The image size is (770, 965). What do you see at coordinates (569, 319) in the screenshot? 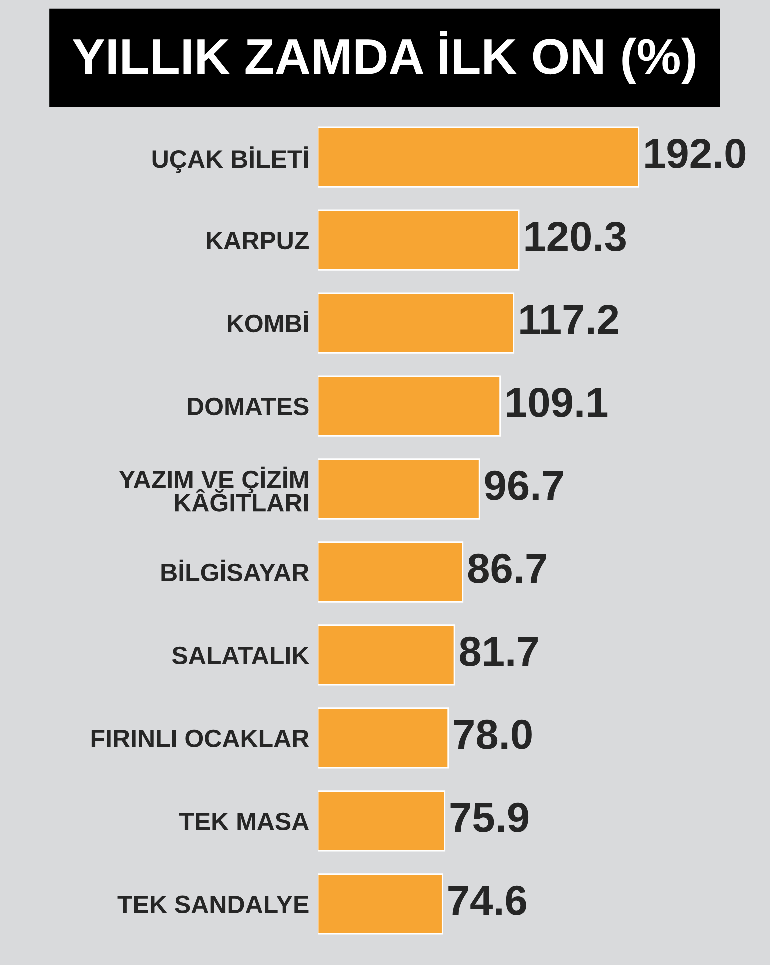
I see `data-label: 117.2` at bounding box center [569, 319].